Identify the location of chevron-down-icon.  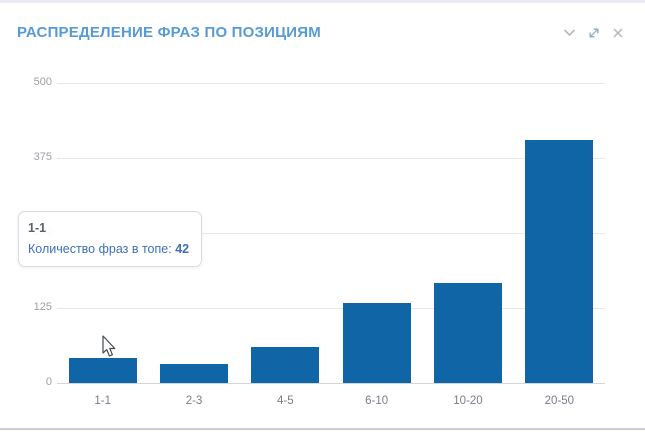
(569, 33).